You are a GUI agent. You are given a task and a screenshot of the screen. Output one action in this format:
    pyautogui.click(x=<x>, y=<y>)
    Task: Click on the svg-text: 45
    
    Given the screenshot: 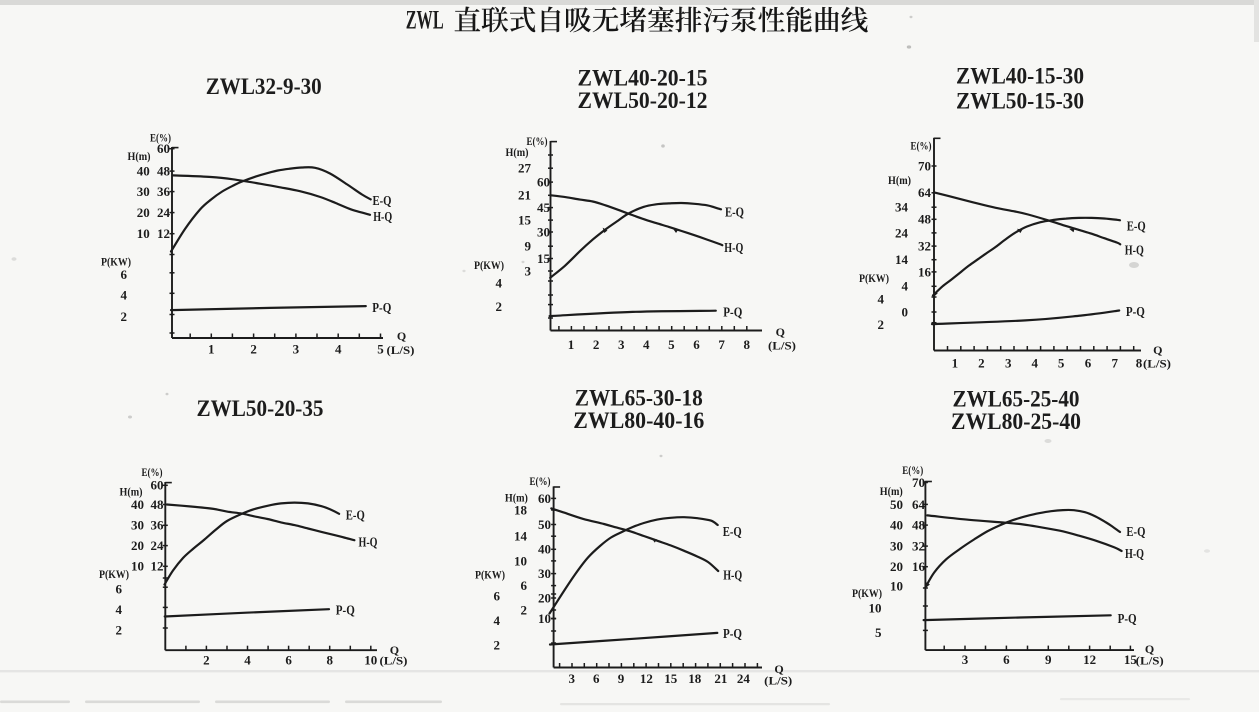 What is the action you would take?
    pyautogui.click(x=544, y=207)
    